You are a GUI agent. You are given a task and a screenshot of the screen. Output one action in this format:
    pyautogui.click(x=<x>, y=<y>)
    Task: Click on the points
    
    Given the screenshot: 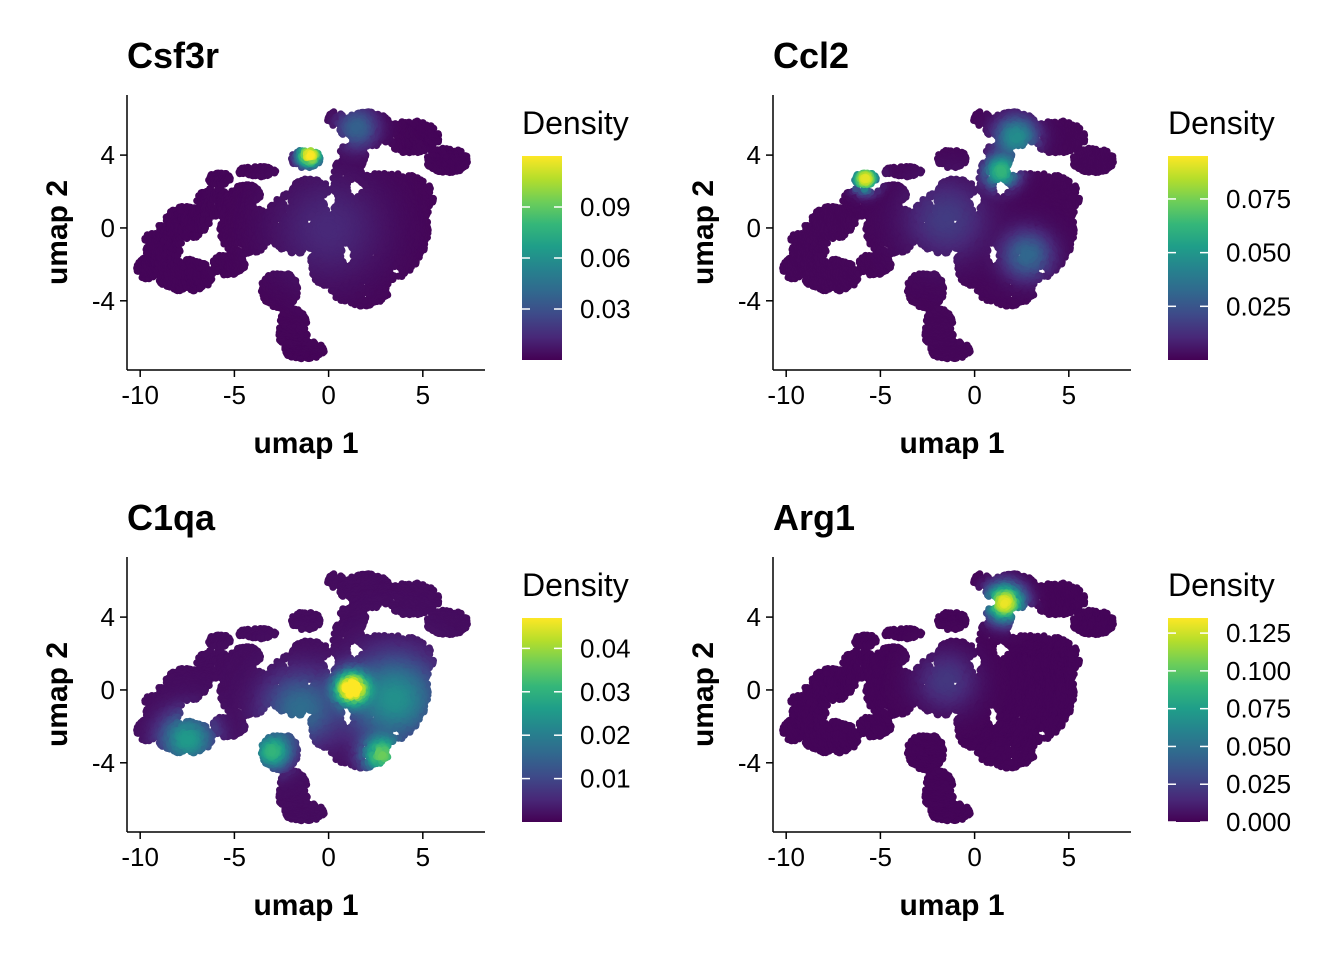 What is the action you would take?
    pyautogui.click(x=302, y=235)
    